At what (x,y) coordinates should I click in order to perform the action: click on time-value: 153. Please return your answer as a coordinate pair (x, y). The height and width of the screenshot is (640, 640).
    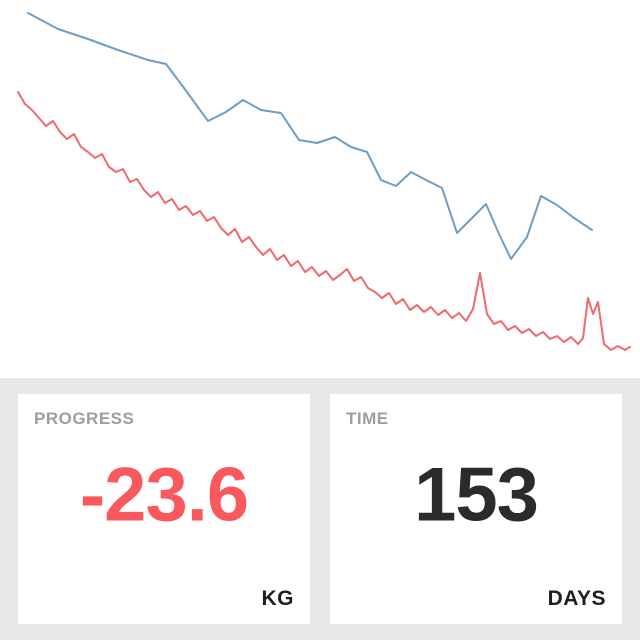
    Looking at the image, I should click on (476, 495).